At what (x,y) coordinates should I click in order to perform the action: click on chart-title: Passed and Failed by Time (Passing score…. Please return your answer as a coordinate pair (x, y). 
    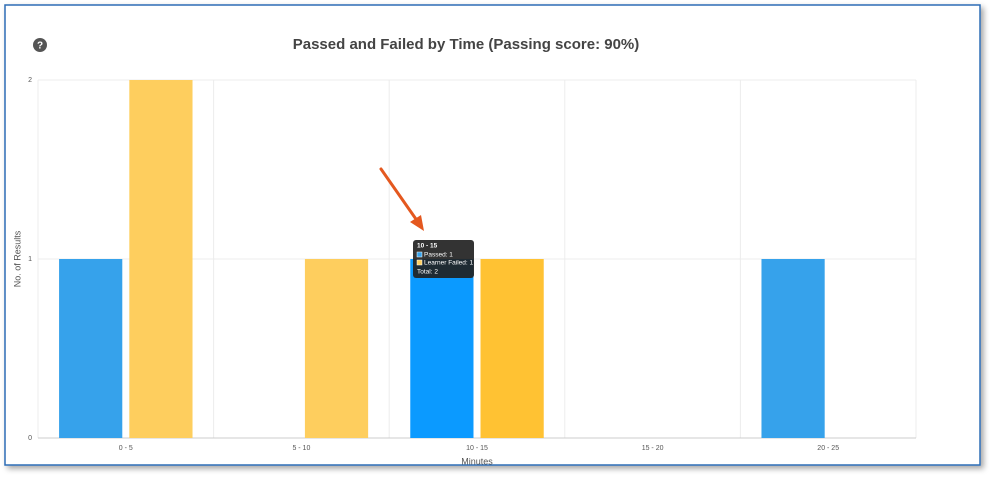
    Looking at the image, I should click on (466, 44).